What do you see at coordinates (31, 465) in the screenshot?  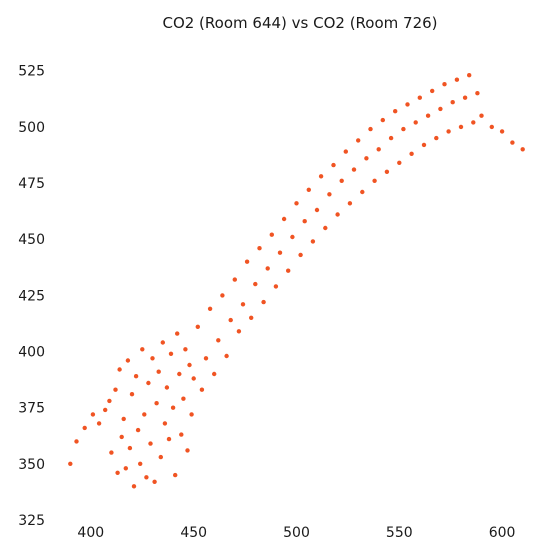 I see `y-tick-label: 350` at bounding box center [31, 465].